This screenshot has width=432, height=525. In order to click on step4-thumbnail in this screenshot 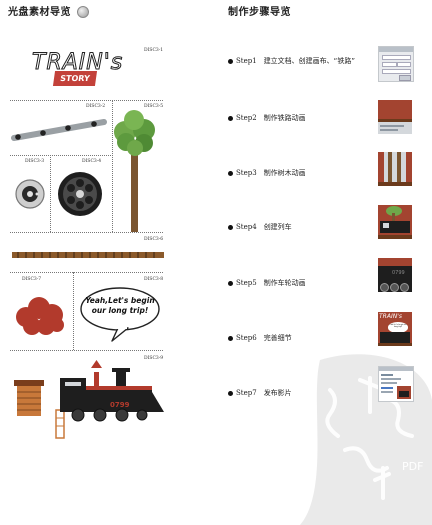, I will do `click(395, 222)`.